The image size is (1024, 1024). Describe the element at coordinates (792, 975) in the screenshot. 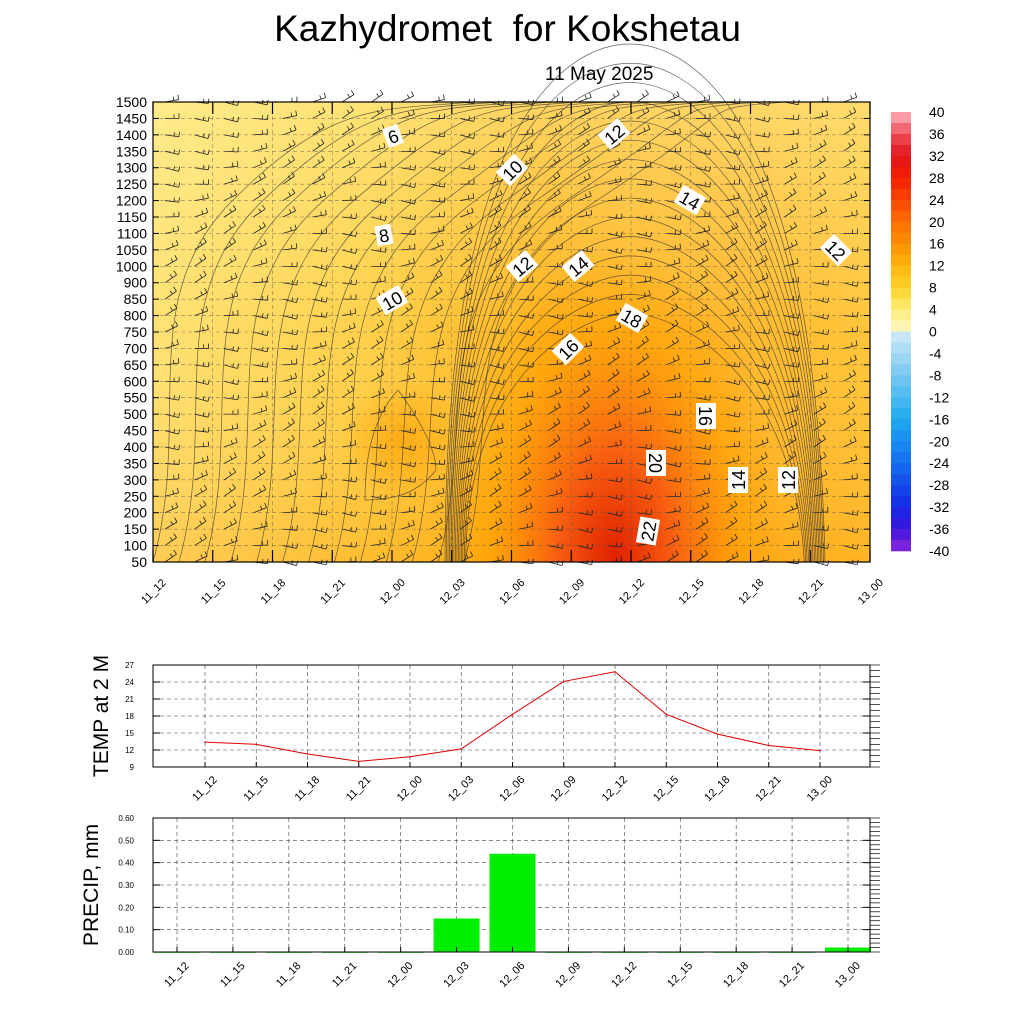

I see `precipitation-x-tick-label: 12_21` at that location.